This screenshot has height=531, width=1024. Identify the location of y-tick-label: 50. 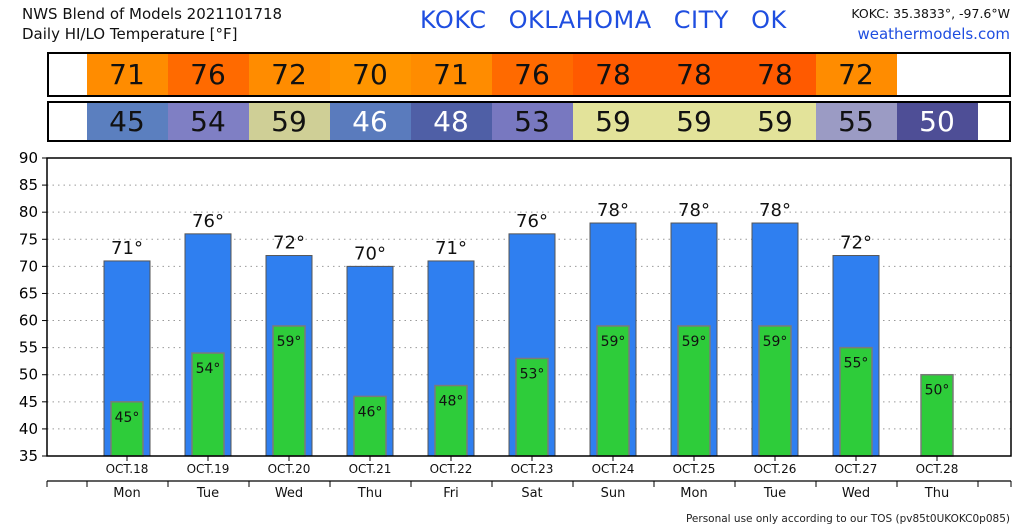
(28, 375).